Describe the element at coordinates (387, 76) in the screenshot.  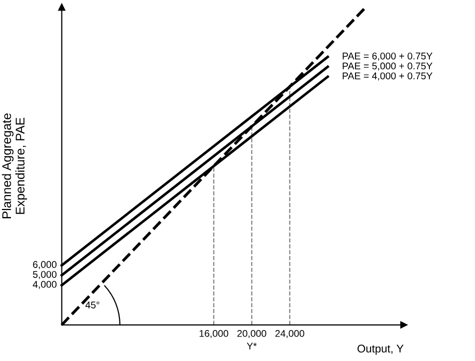
I see `series-label: PAE = 4,000 + 0.75Y` at that location.